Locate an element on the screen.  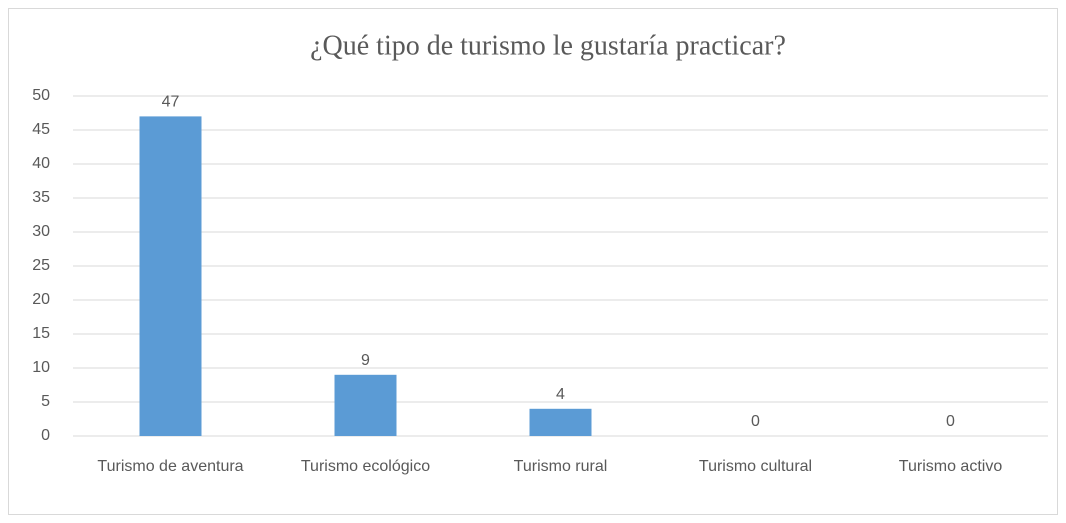
data-label: 4 is located at coordinates (560, 394).